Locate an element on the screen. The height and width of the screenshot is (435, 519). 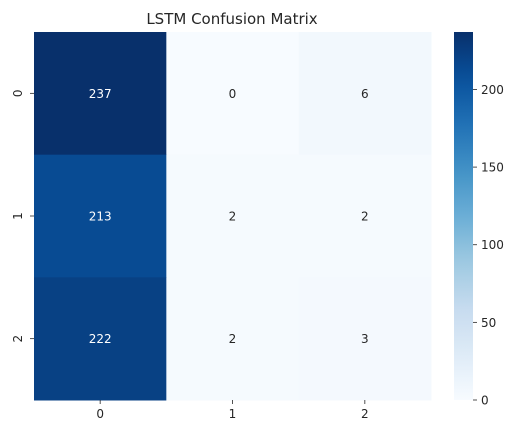
y-tick-label: 2 is located at coordinates (18, 339).